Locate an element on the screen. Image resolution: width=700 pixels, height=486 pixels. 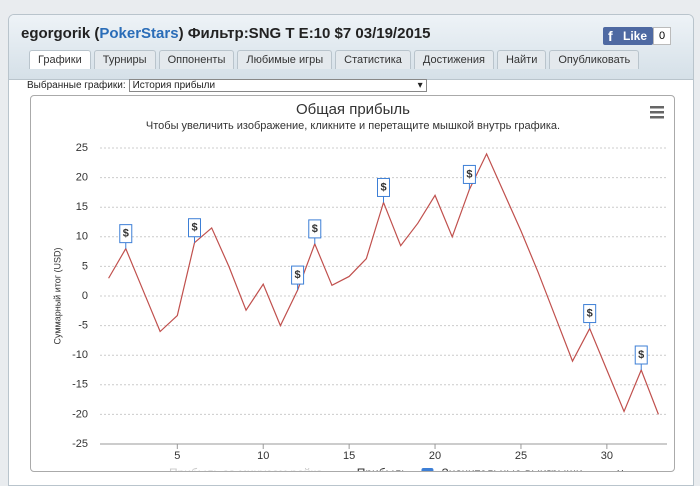
filter: ) Фильтр:SNG T E:10 $7 03/19/2015 is located at coordinates (304, 33).